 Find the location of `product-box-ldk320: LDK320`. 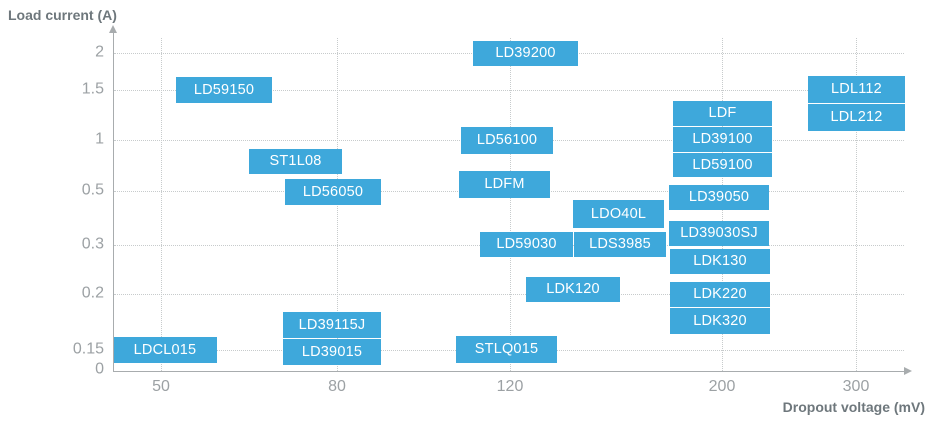

product-box-ldk320: LDK320 is located at coordinates (720, 321).